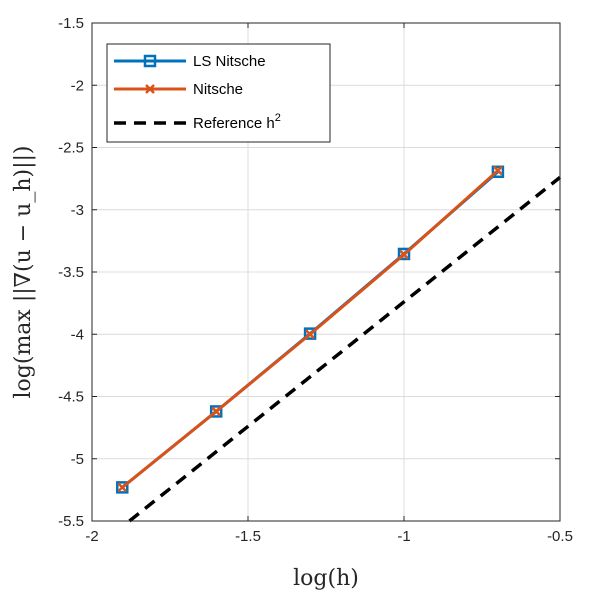 The height and width of the screenshot is (598, 598). I want to click on legend-label-2: Reference h2, so click(237, 122).